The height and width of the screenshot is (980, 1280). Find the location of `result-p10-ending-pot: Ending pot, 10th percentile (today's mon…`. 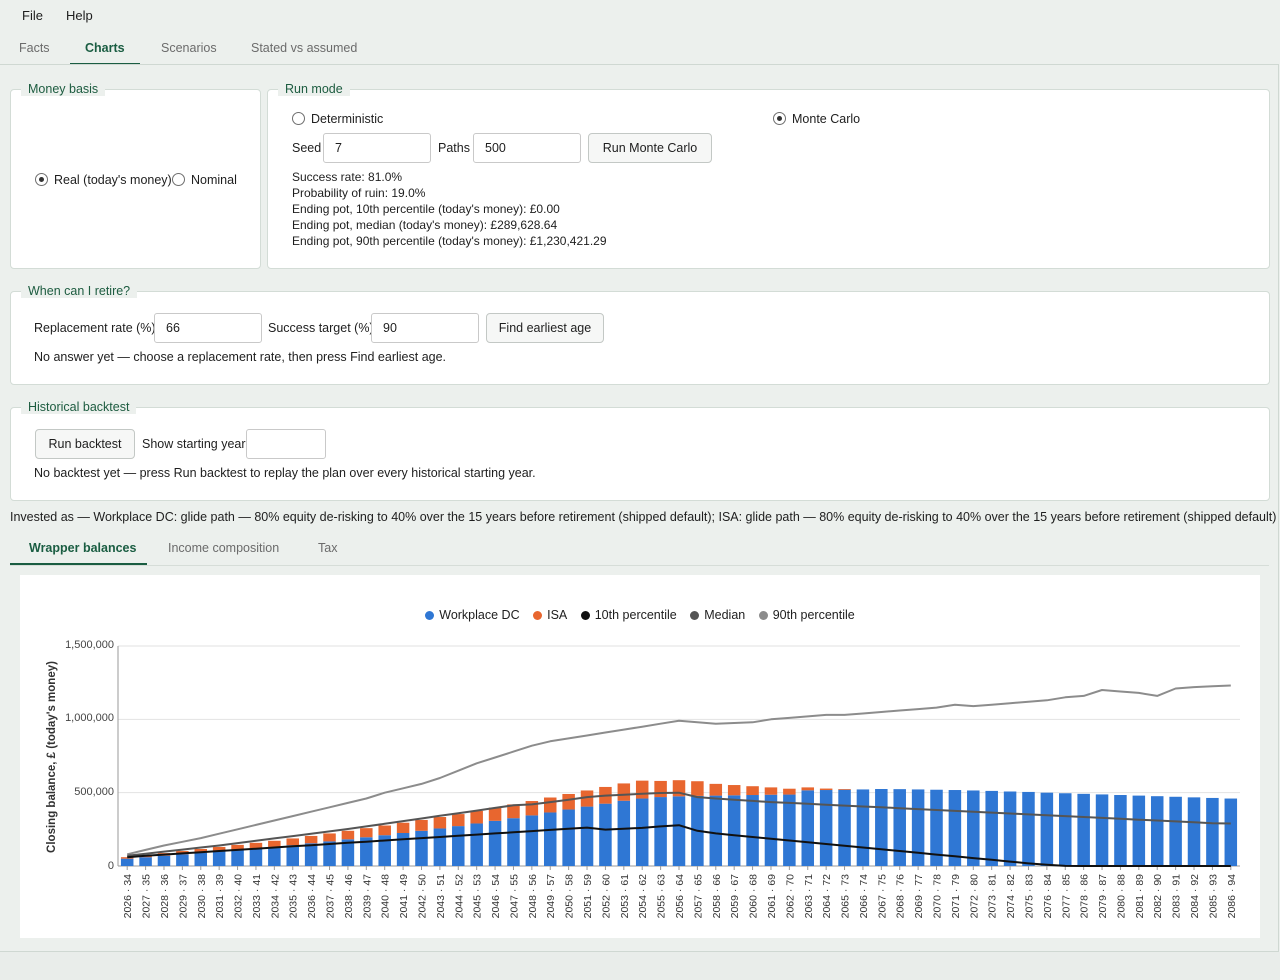

result-p10-ending-pot: Ending pot, 10th percentile (today's mon… is located at coordinates (426, 209).